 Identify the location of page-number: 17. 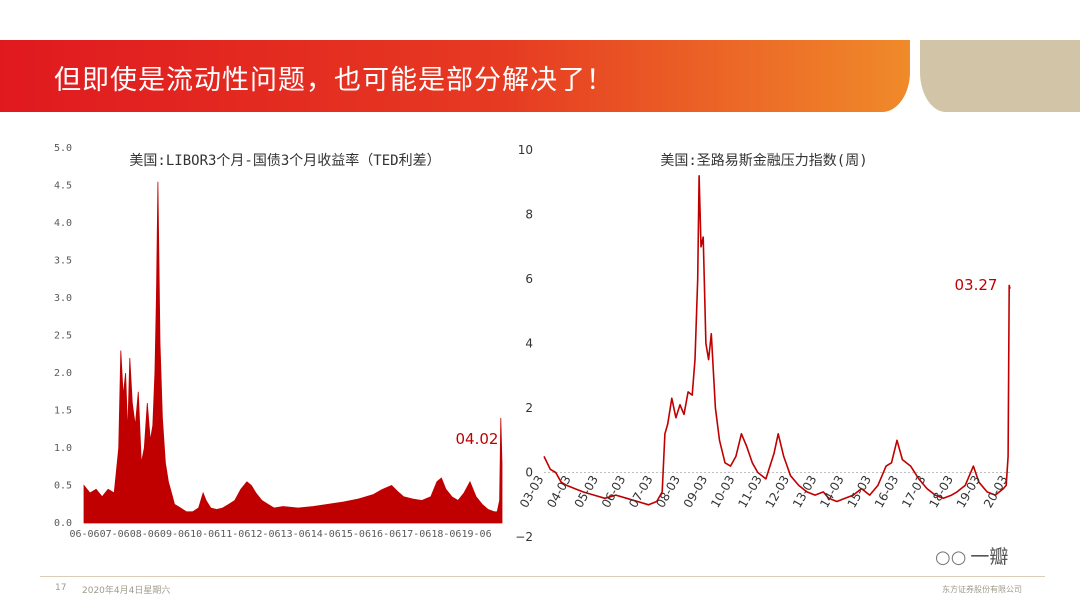
(61, 588).